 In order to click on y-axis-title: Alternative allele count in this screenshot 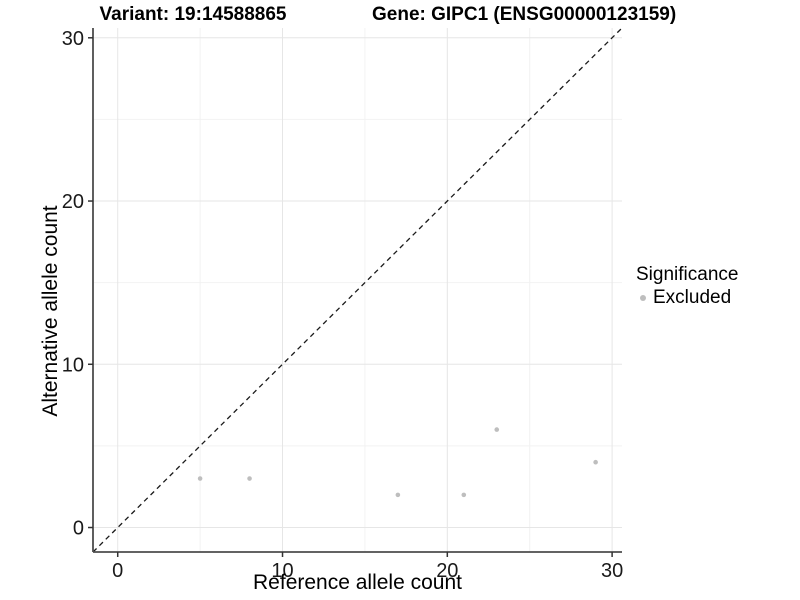, I will do `click(50, 311)`.